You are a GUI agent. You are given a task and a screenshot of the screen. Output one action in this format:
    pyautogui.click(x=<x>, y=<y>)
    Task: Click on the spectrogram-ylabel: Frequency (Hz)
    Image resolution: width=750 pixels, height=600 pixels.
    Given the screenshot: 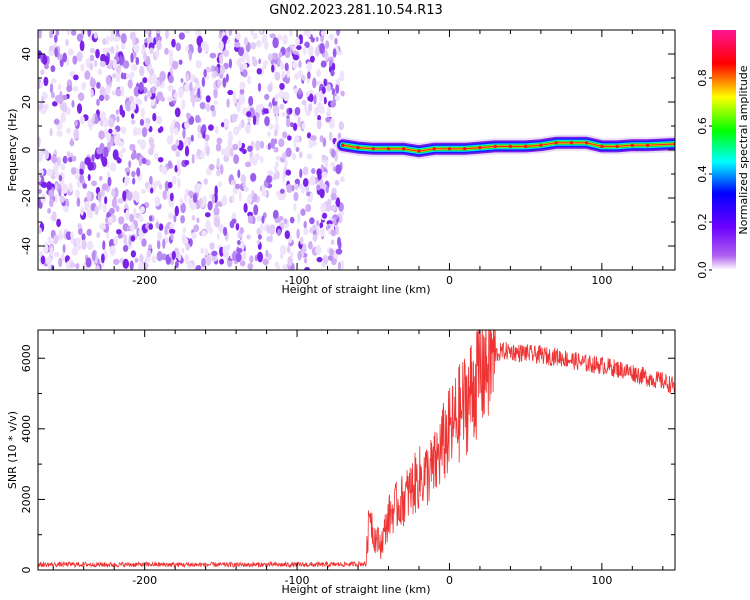 What is the action you would take?
    pyautogui.click(x=12, y=150)
    